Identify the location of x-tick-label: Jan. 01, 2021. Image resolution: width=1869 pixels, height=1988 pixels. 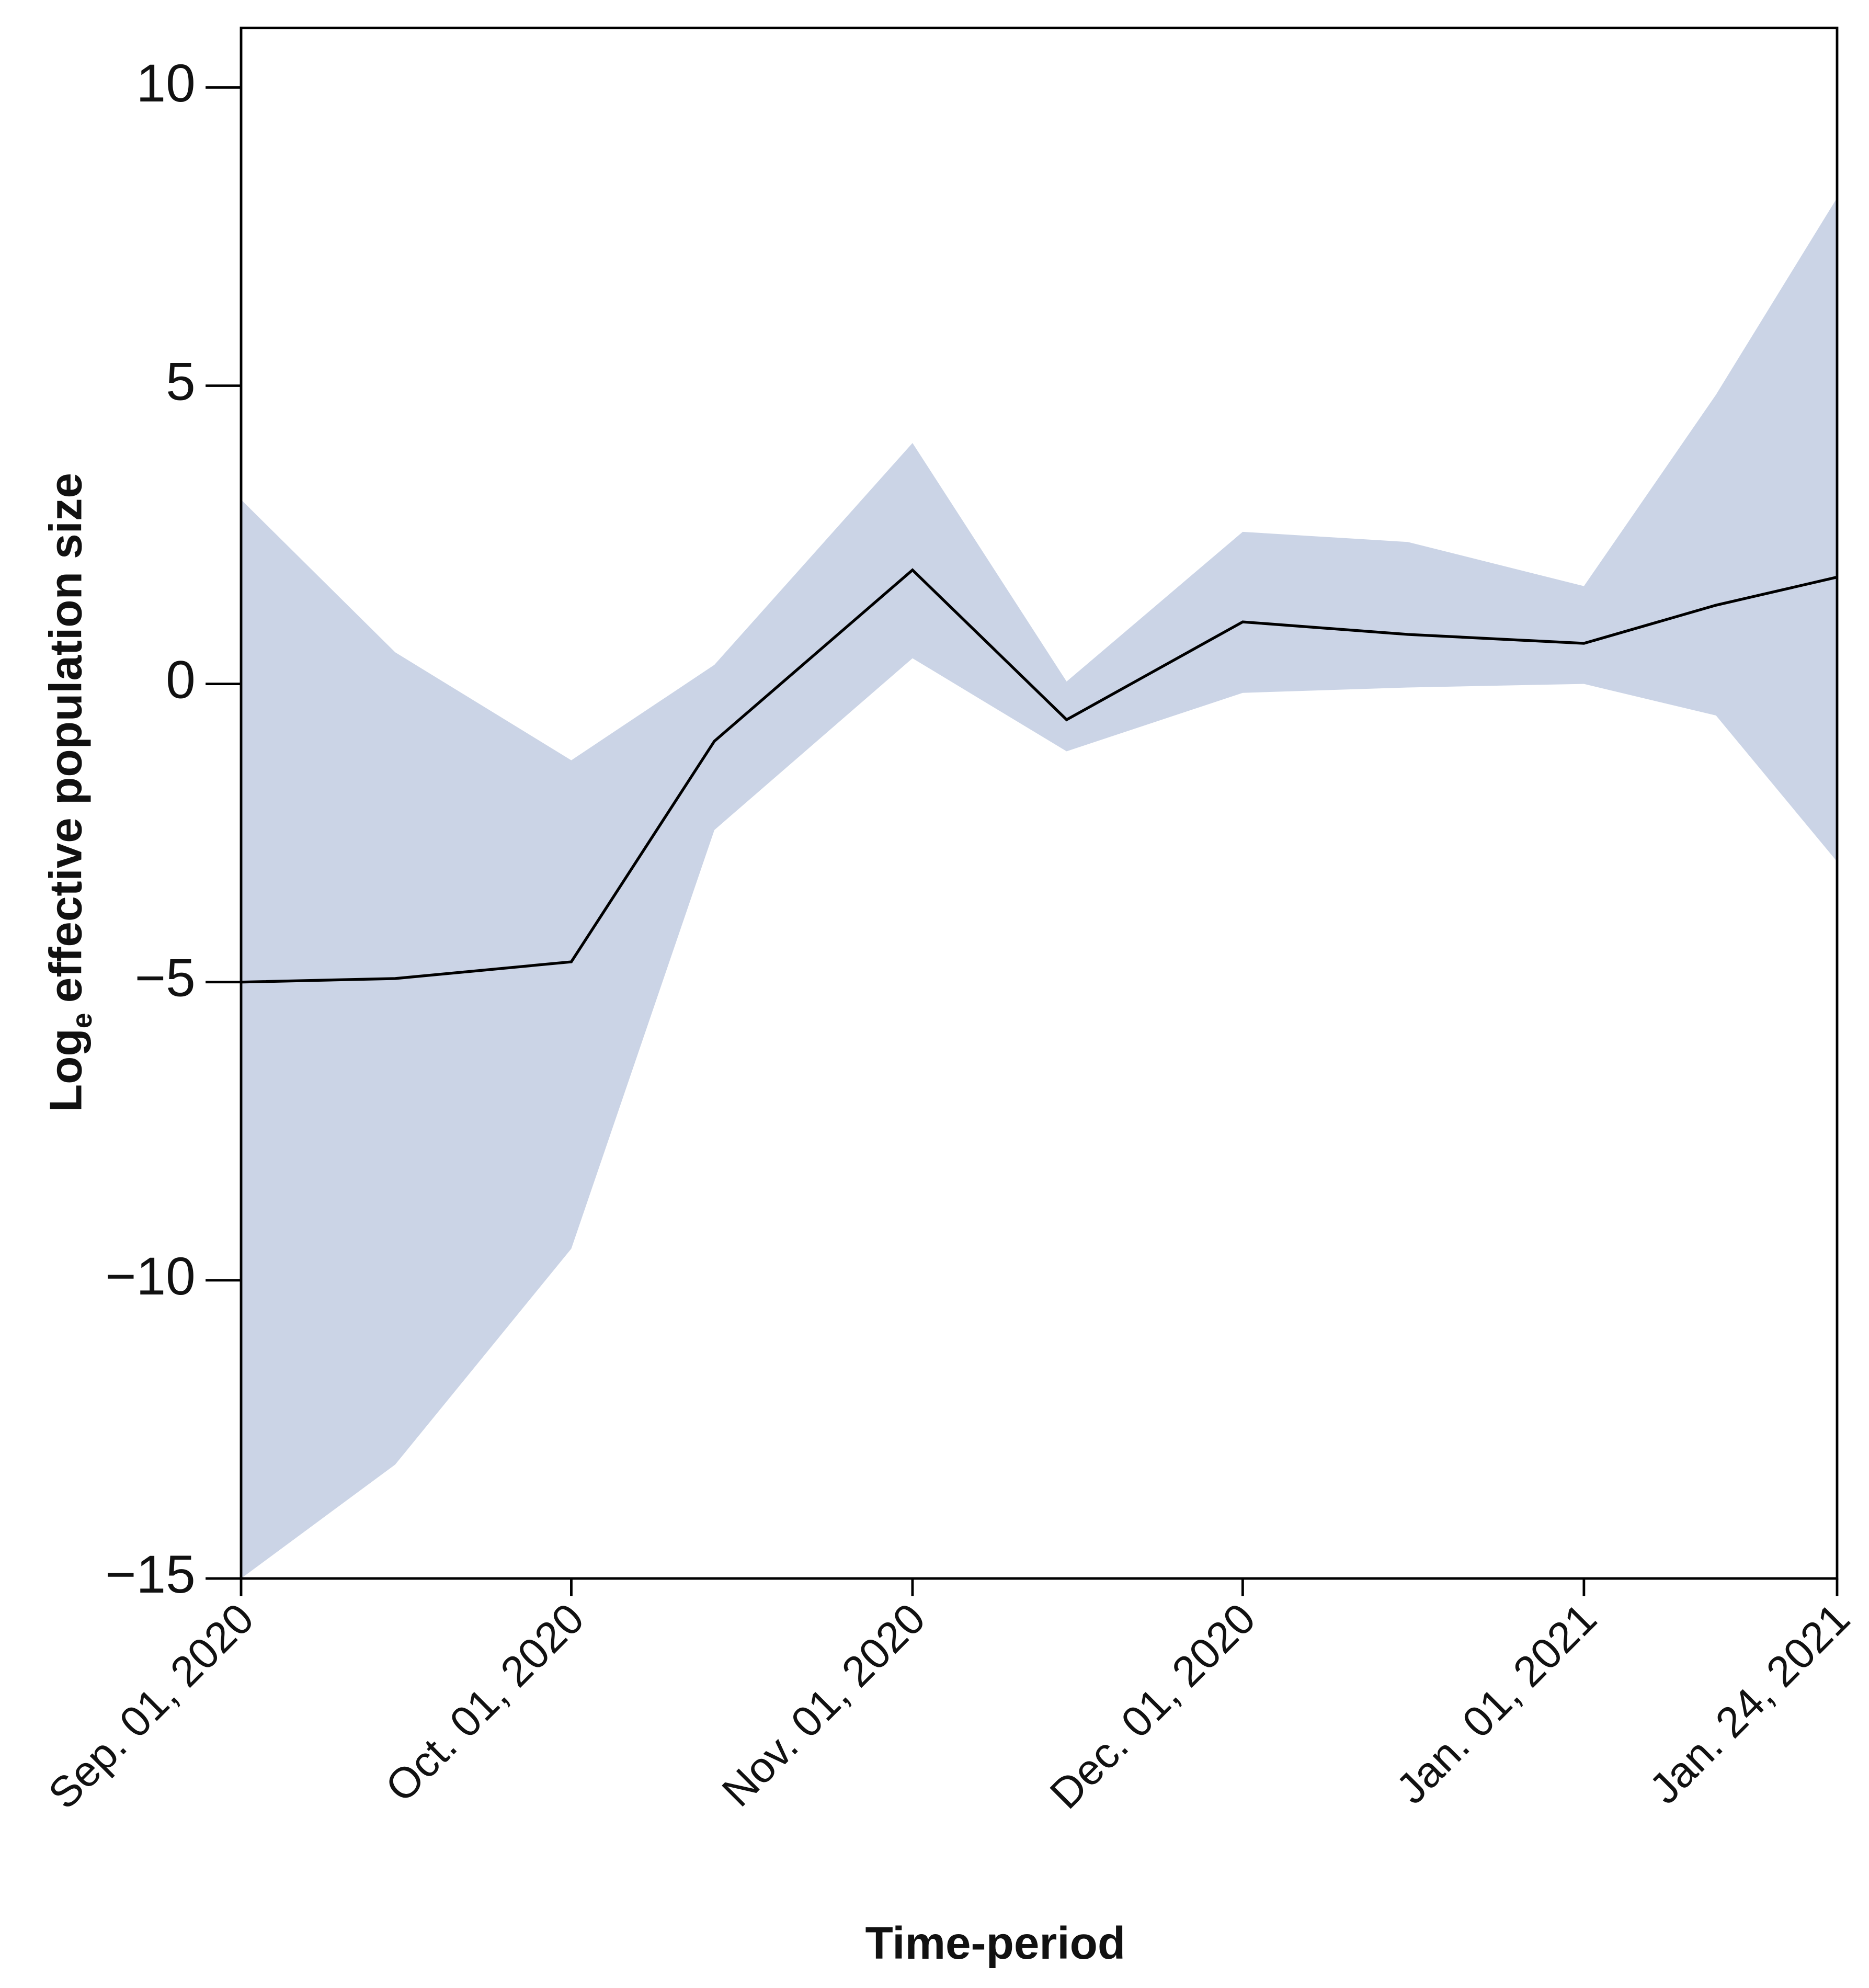
(1496, 1703).